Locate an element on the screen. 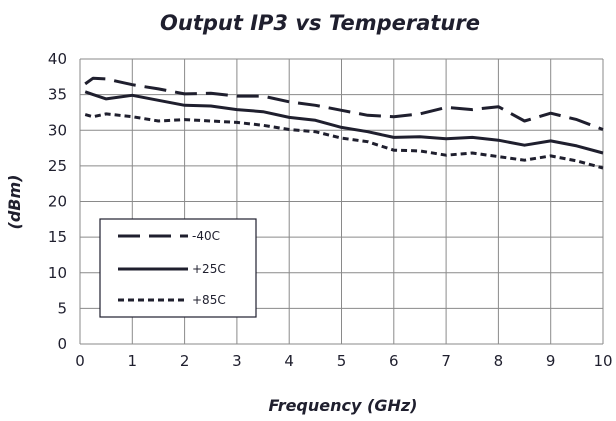  x-tick-label: 9 is located at coordinates (551, 361).